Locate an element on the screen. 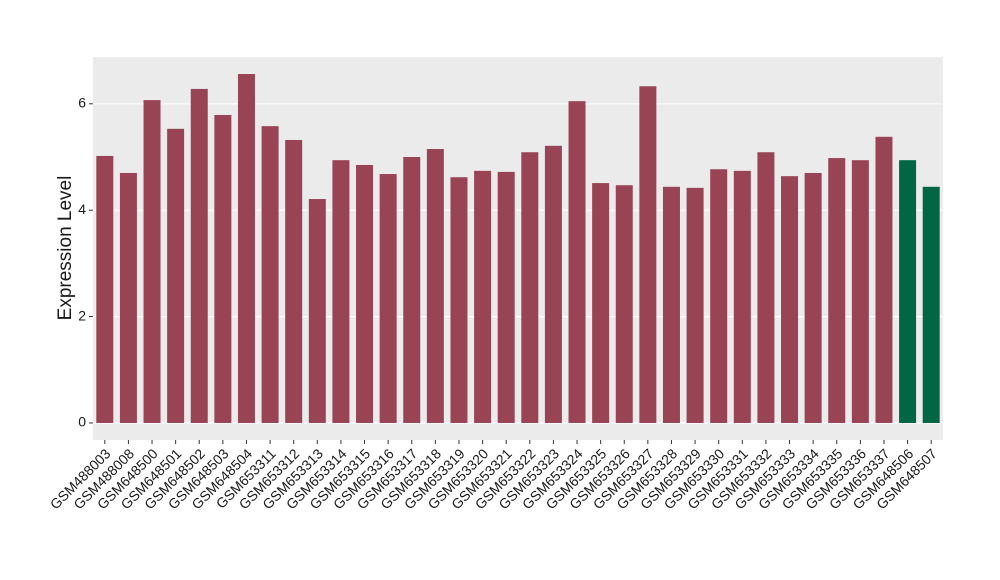  y-tick-label: 4 is located at coordinates (82, 209).